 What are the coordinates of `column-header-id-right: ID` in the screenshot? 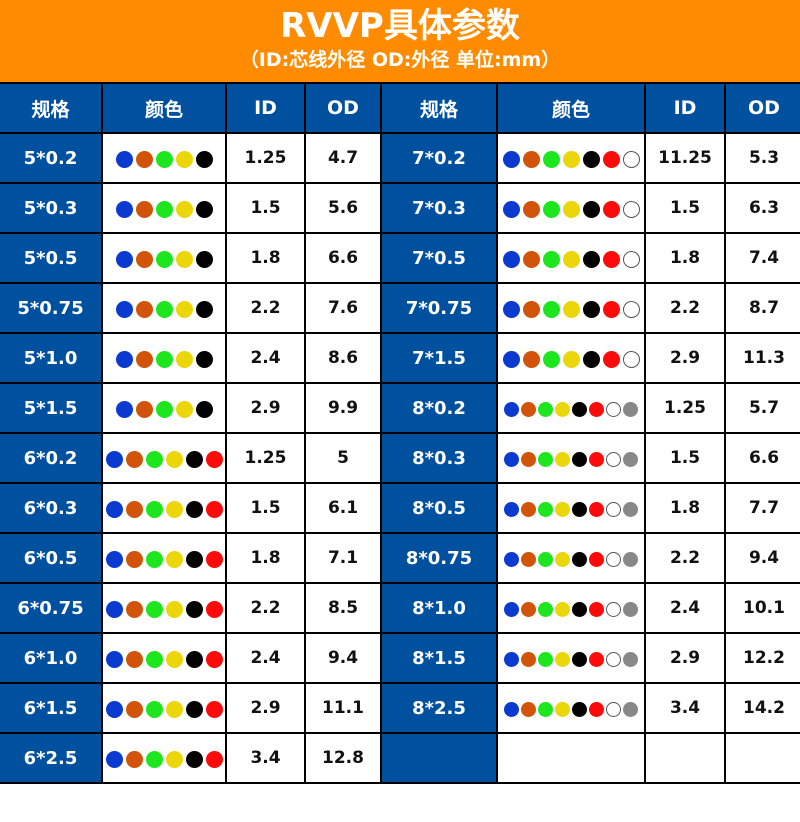 It's located at (685, 108).